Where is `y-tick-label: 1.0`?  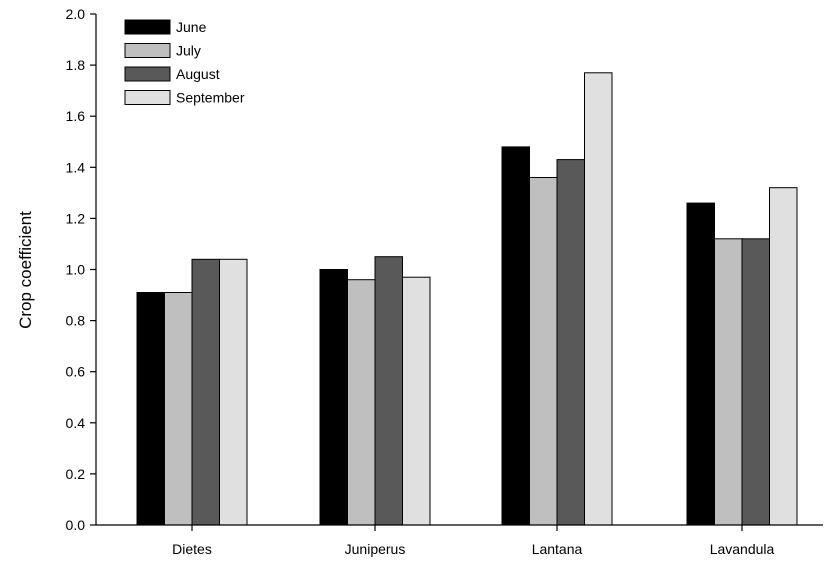
y-tick-label: 1.0 is located at coordinates (76, 270).